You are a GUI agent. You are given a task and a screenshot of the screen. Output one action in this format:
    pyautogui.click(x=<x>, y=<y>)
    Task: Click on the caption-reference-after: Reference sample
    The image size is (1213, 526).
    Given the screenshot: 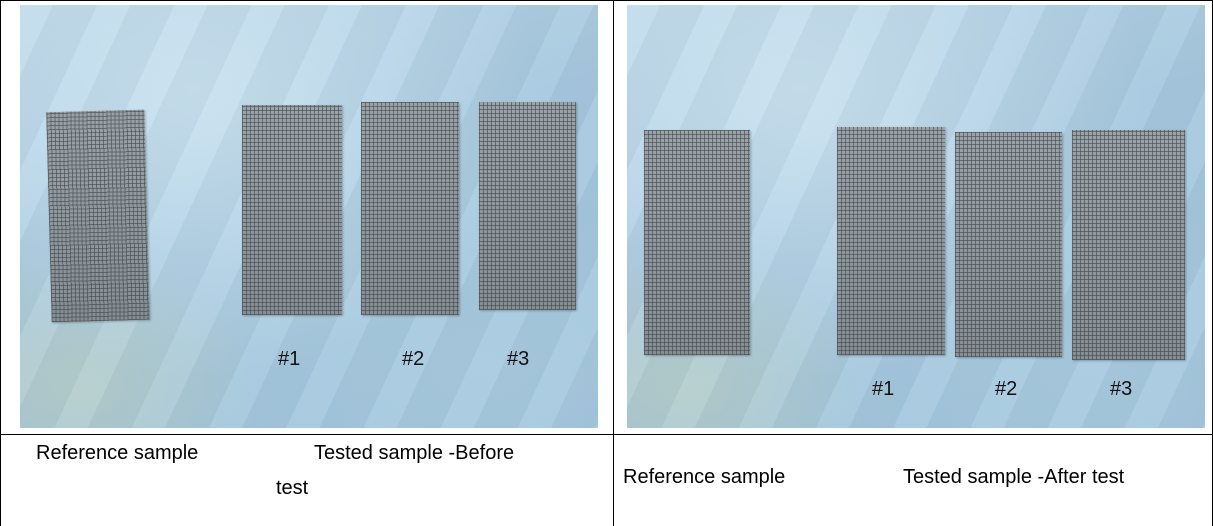 What is the action you would take?
    pyautogui.click(x=704, y=477)
    